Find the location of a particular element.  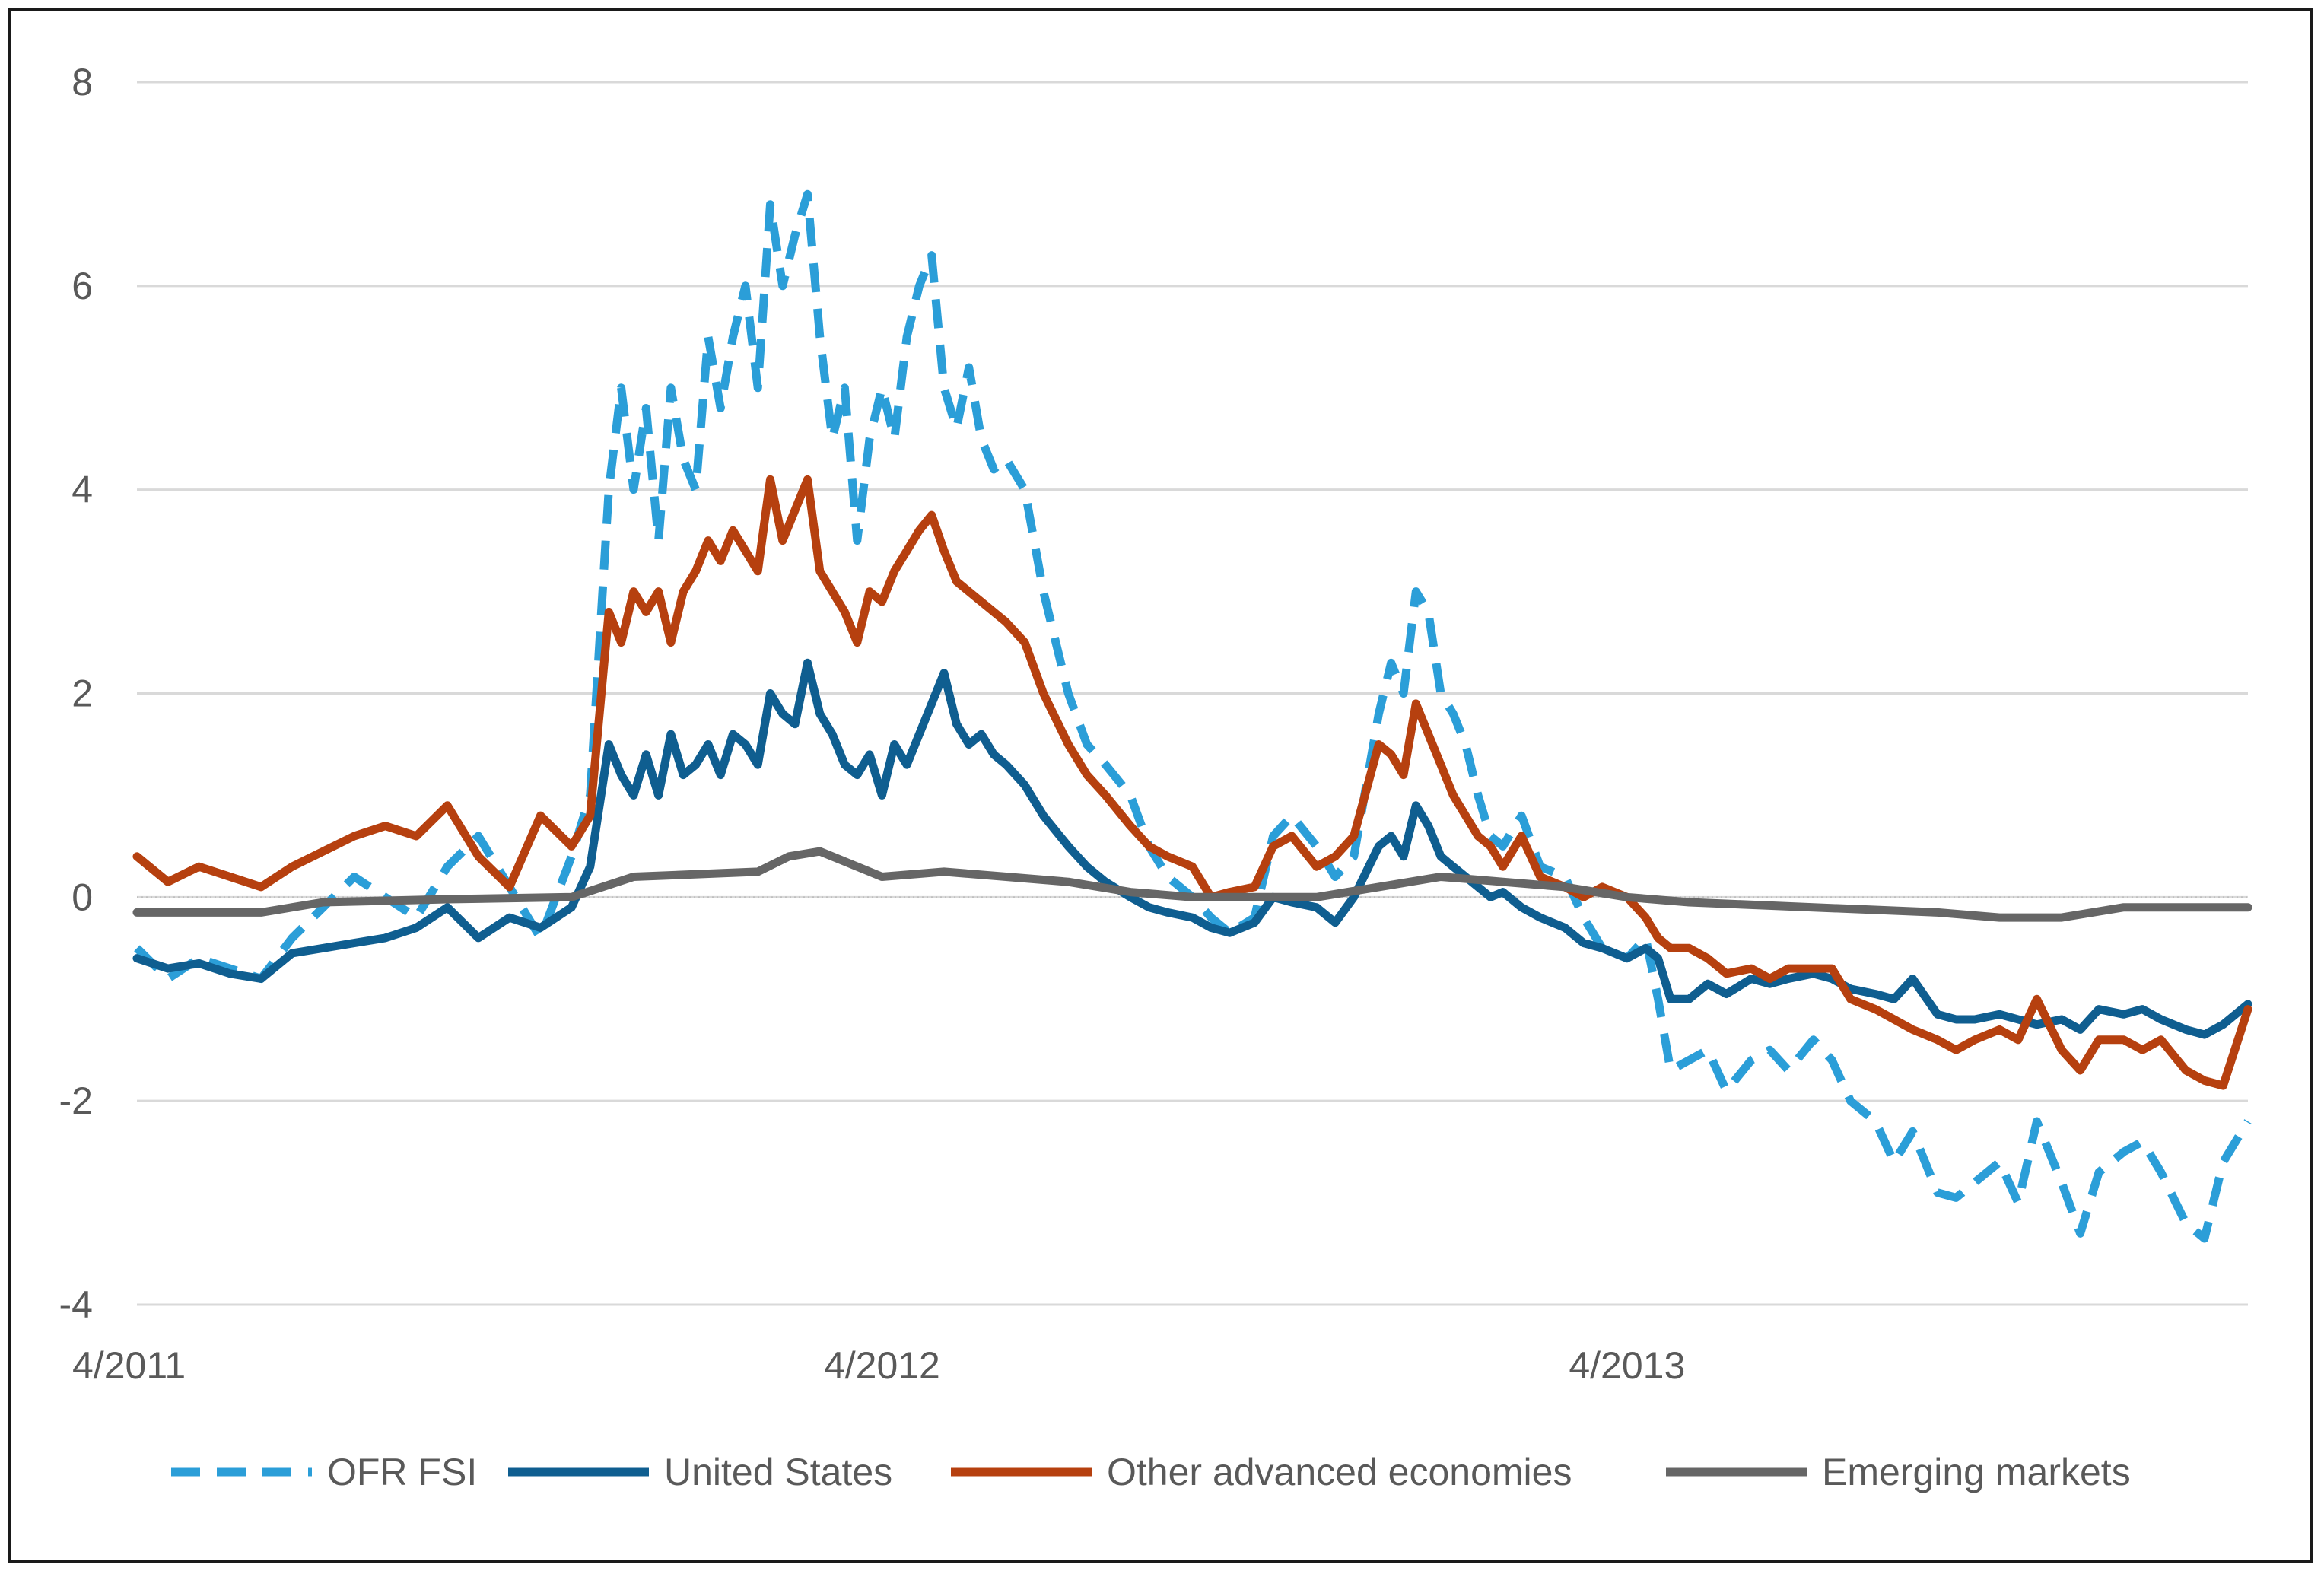

y-axis-ticks: -4 -2 0 2 4 6 8 is located at coordinates (76, 693).